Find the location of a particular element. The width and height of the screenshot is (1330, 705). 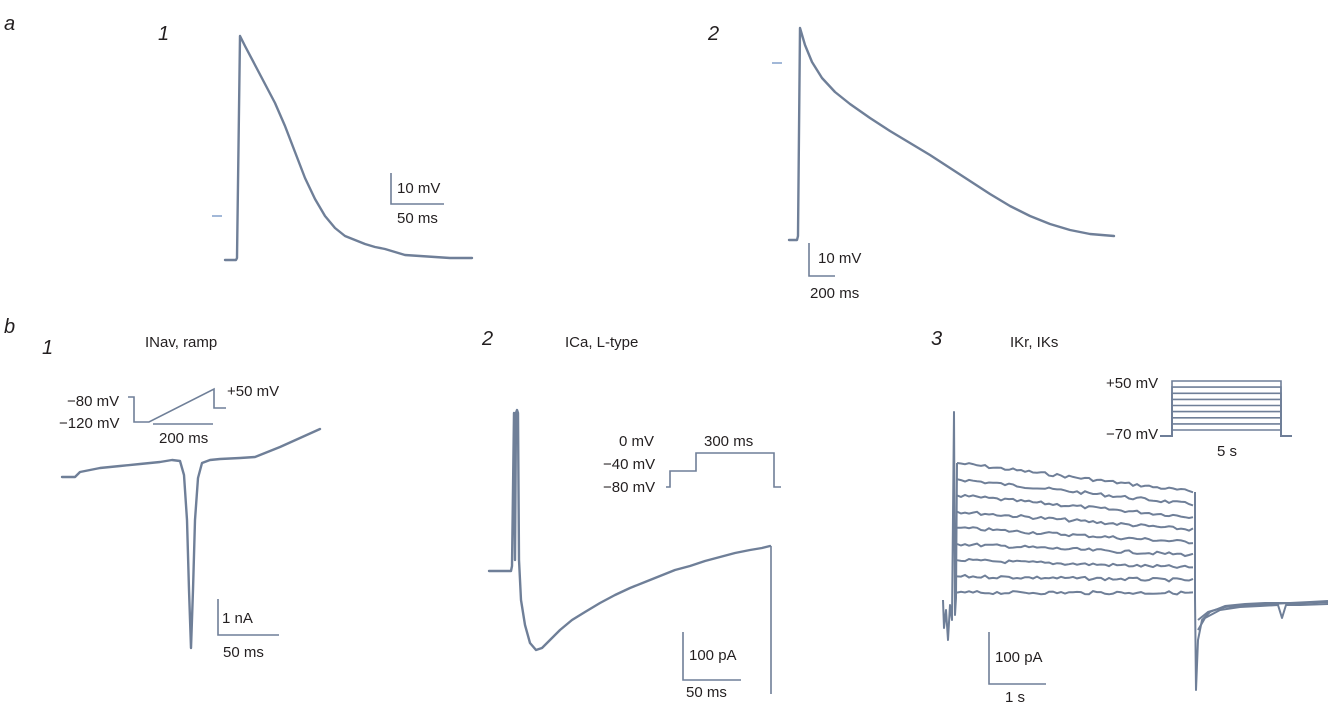

panel-b1-scale-bar is located at coordinates (248, 617).